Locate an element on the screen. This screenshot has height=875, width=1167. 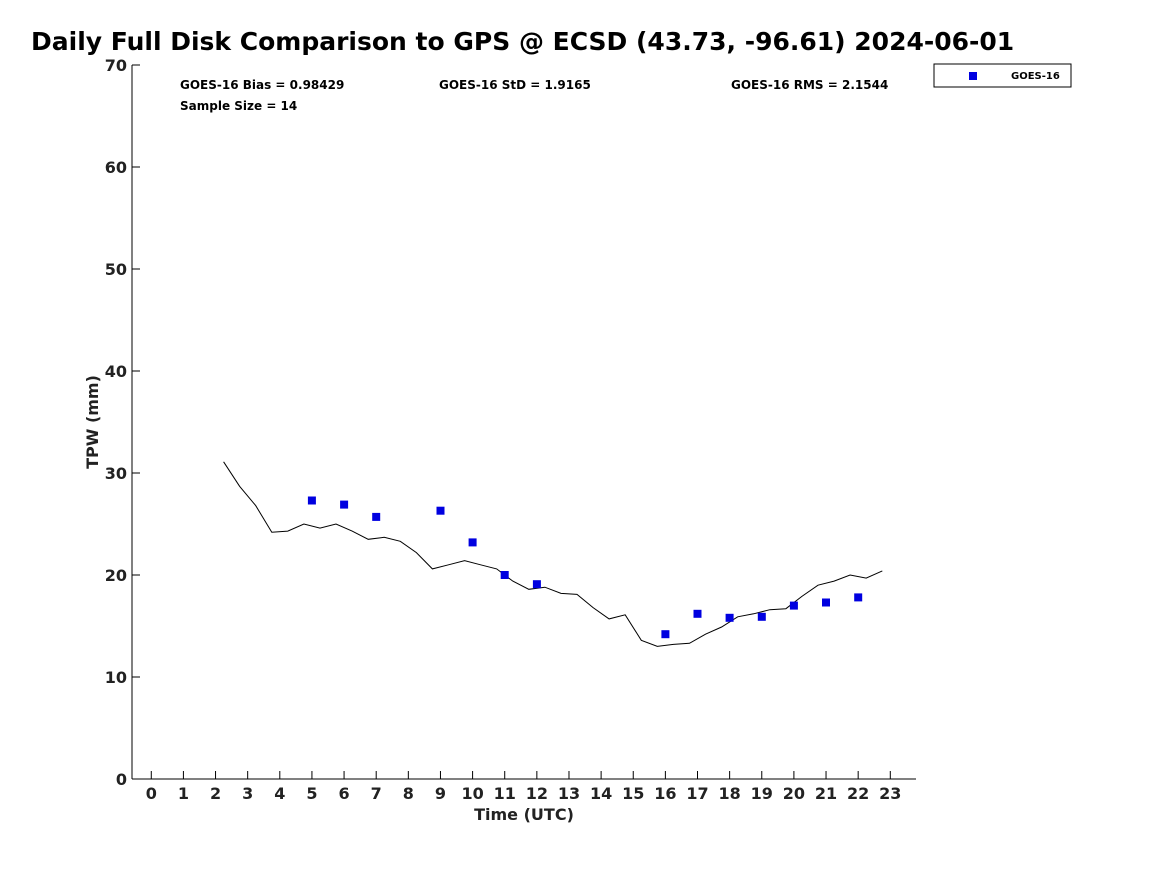
x-tick-label: 7 is located at coordinates (376, 793).